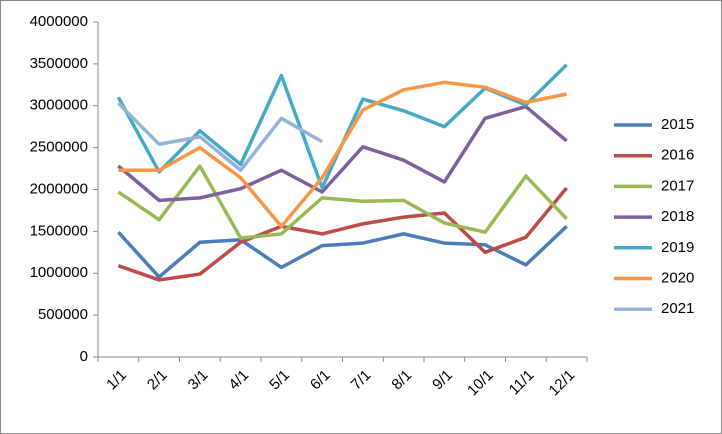  What do you see at coordinates (59, 147) in the screenshot?
I see `y-tick-label: 2500000` at bounding box center [59, 147].